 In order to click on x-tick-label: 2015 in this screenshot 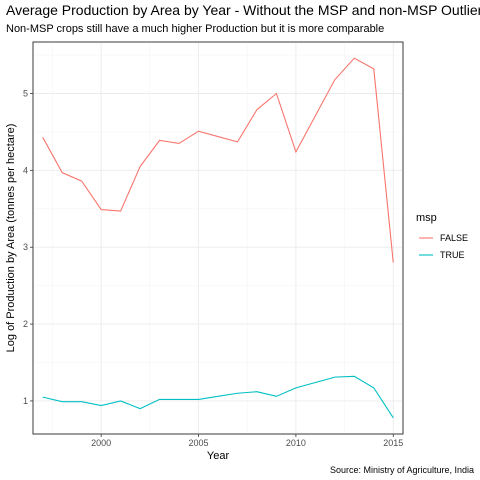, I will do `click(393, 443)`.